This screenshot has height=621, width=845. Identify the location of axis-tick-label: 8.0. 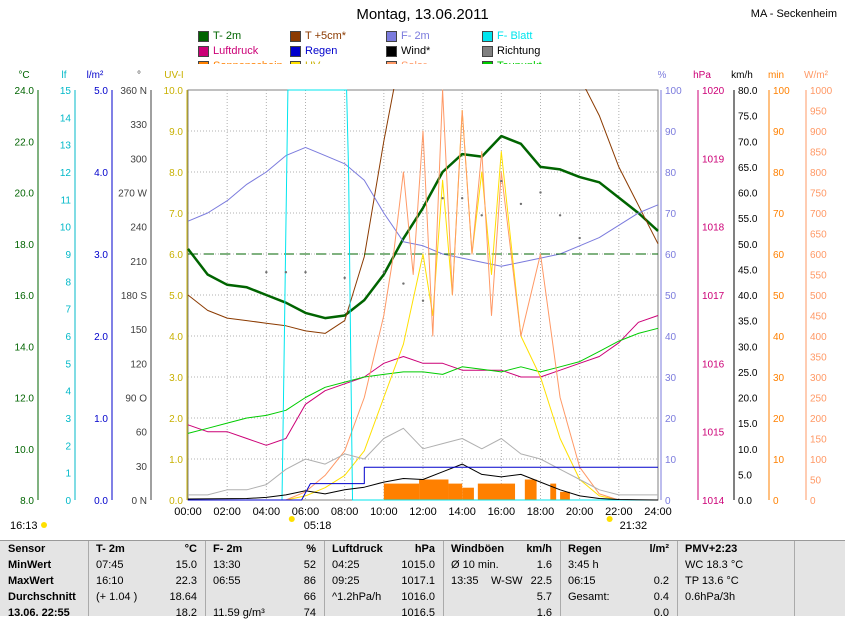
(27, 501).